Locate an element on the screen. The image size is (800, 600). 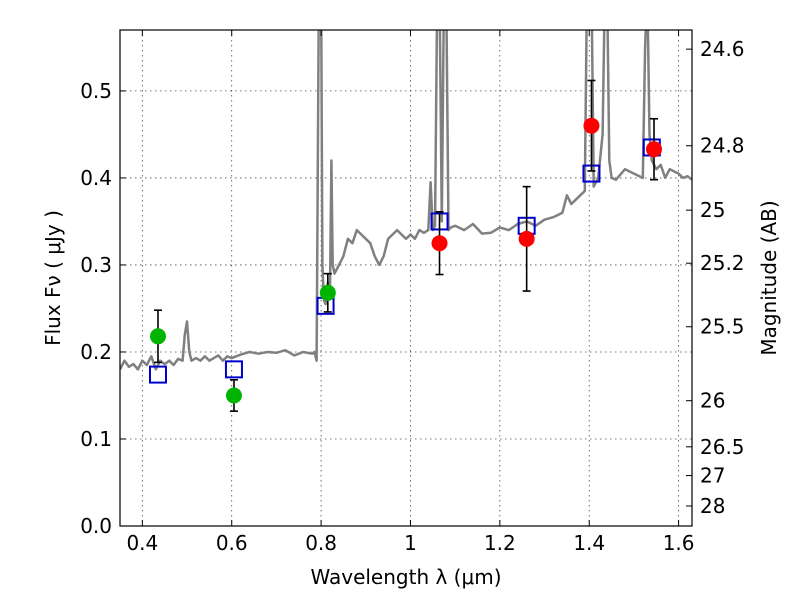
y-tick-label: 0.0 is located at coordinates (96, 526).